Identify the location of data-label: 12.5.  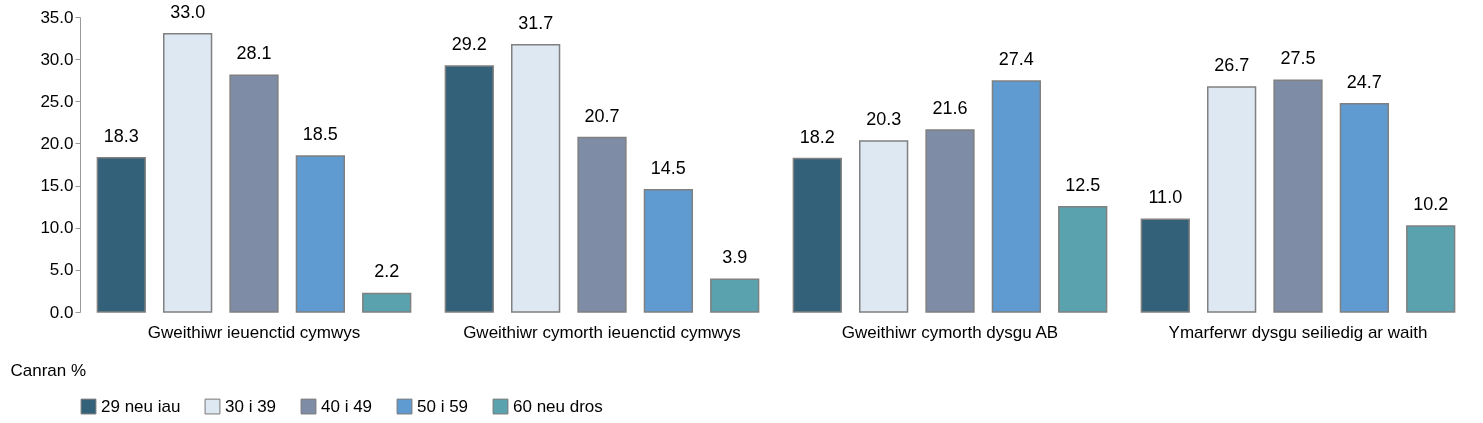
(1083, 184).